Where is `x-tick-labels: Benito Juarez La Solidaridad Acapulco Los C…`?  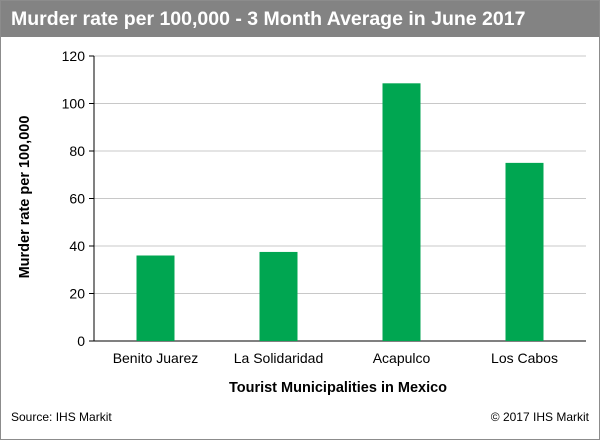
x-tick-labels: Benito Juarez La Solidaridad Acapulco Los C… is located at coordinates (335, 358).